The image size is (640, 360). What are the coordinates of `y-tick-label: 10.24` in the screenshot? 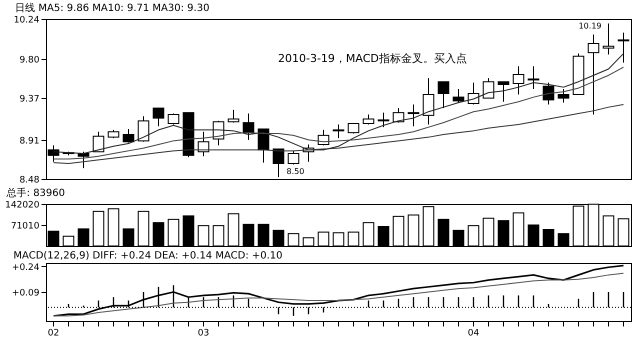 It's located at (27, 21).